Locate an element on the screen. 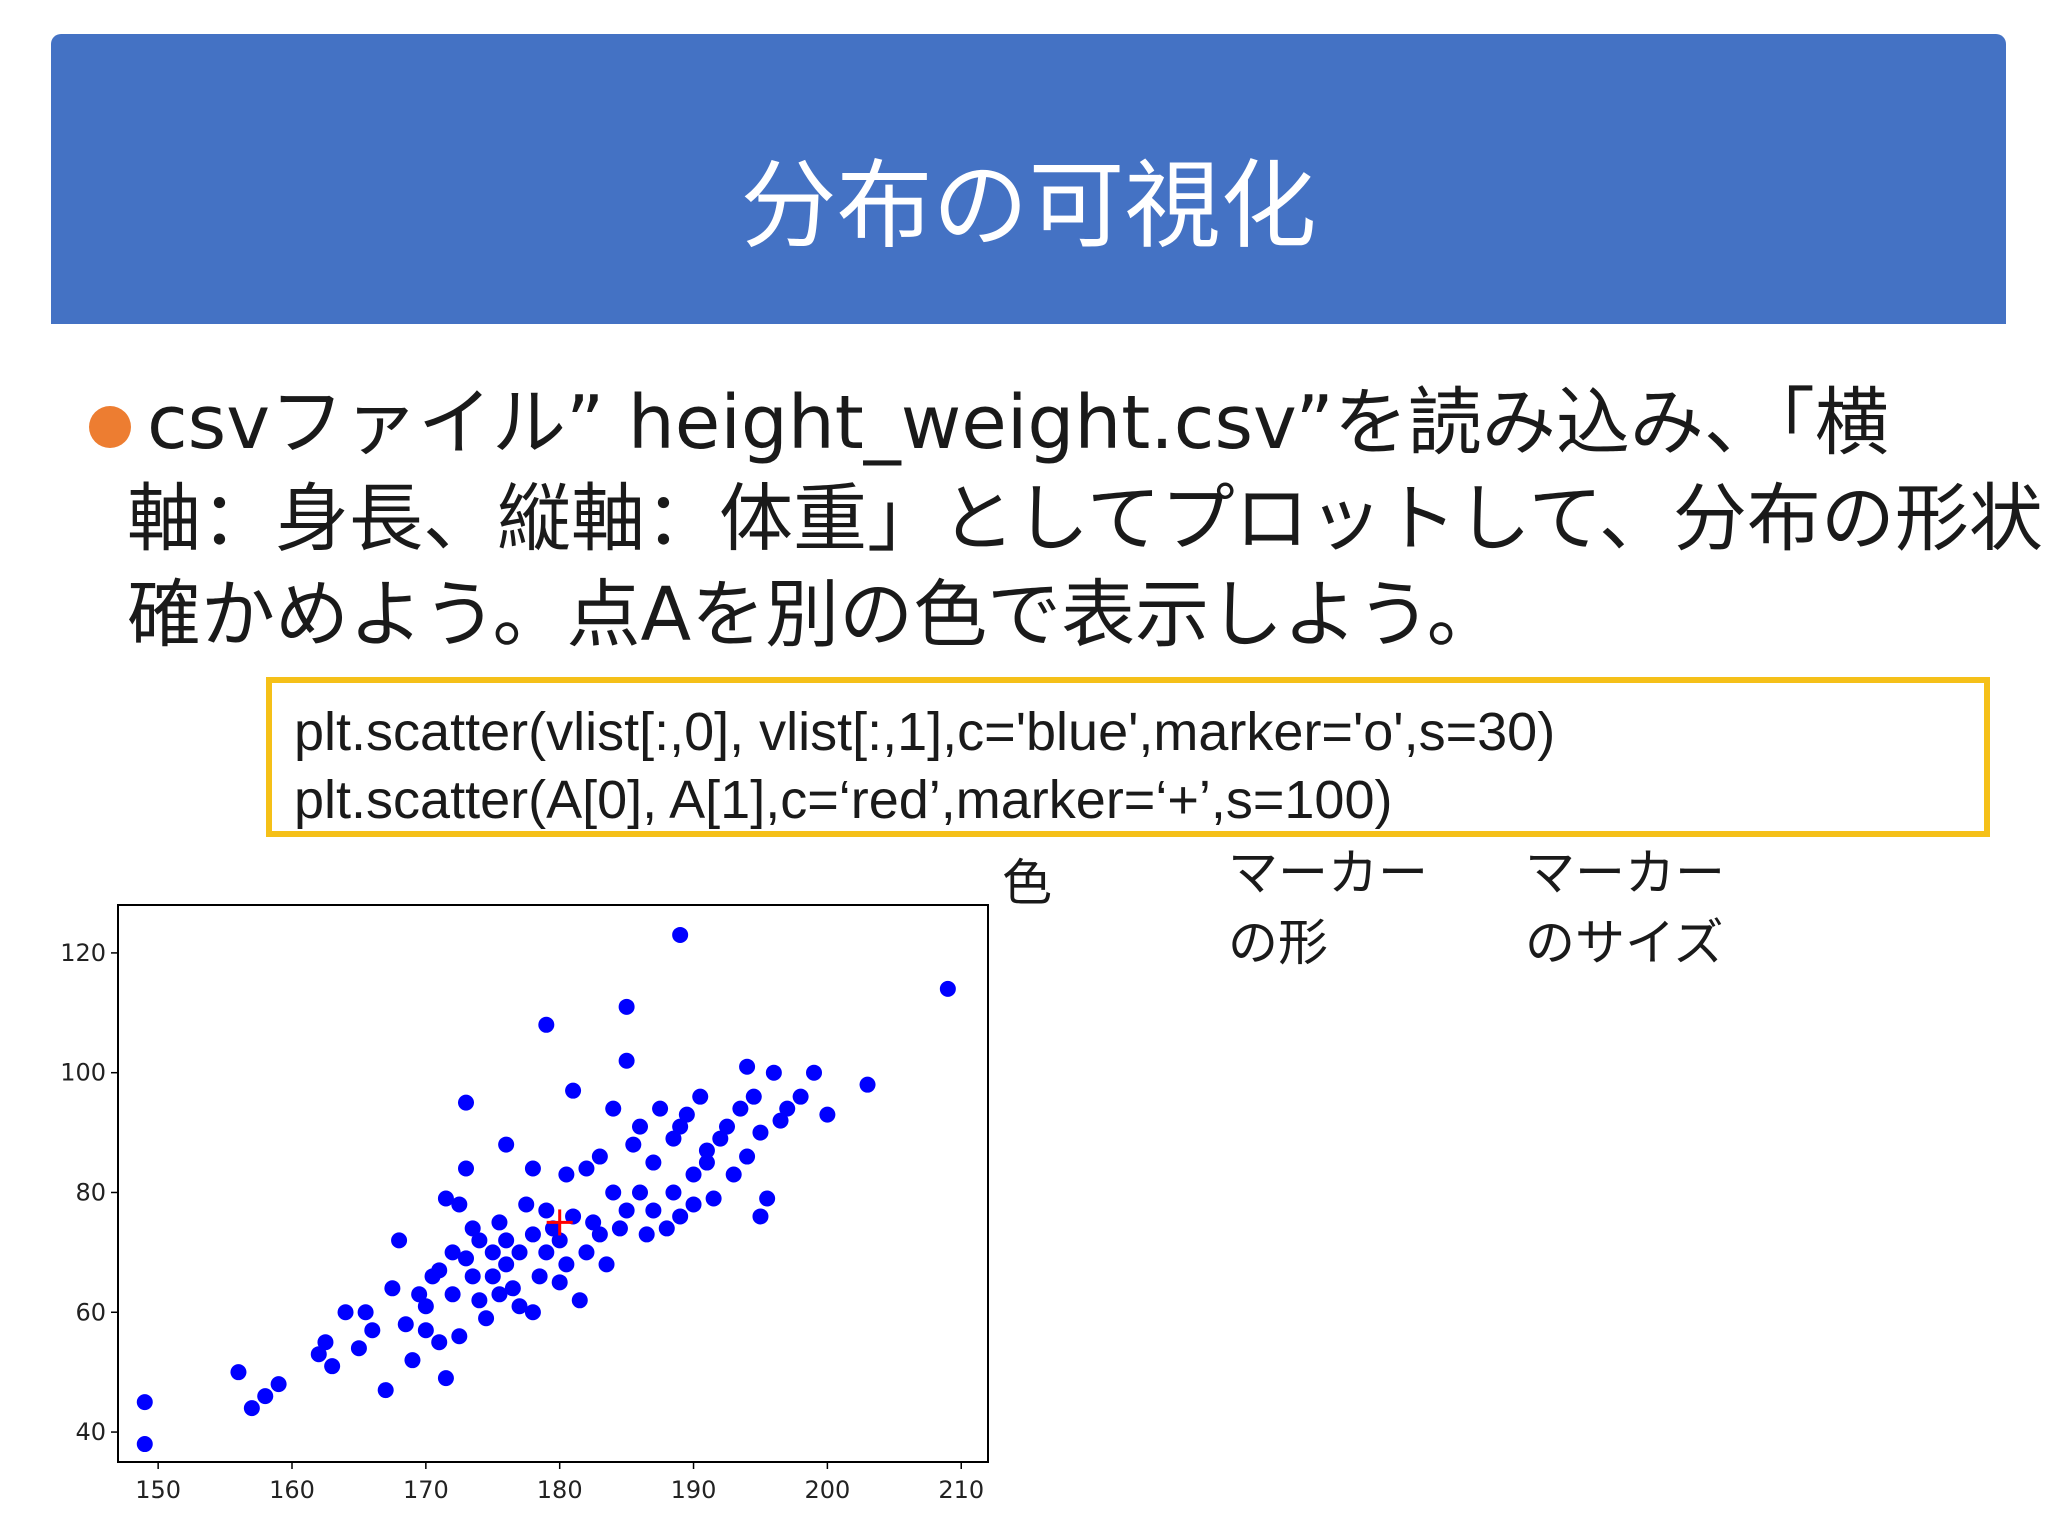  y-tick-label: 100 is located at coordinates (83, 1073).